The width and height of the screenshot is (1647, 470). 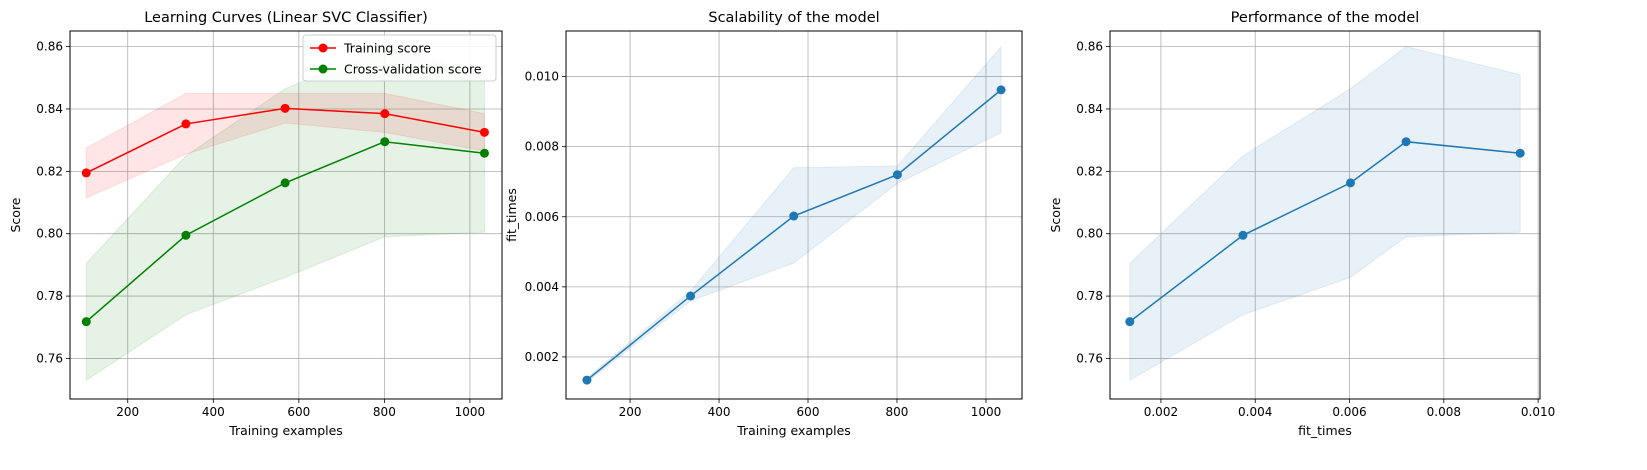 What do you see at coordinates (542, 287) in the screenshot?
I see `y-tick-label: 0.004` at bounding box center [542, 287].